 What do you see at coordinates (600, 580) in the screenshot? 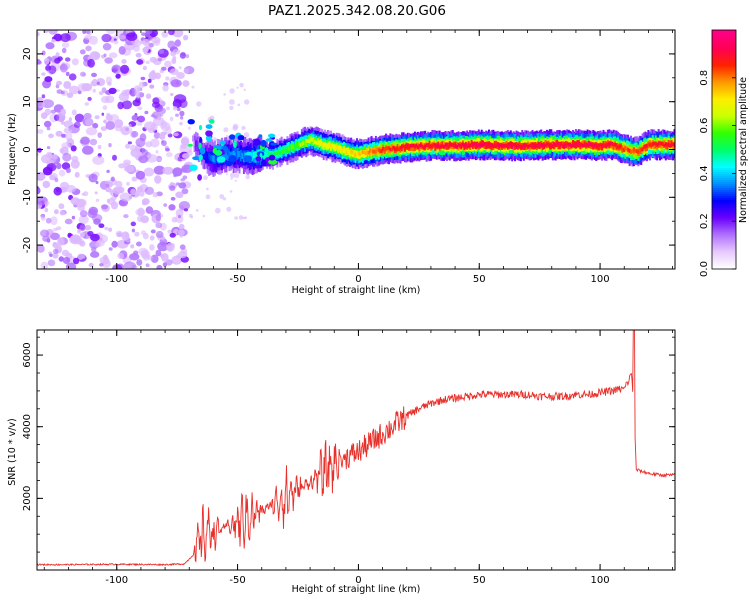
I see `x-tick-label: 100` at bounding box center [600, 580].